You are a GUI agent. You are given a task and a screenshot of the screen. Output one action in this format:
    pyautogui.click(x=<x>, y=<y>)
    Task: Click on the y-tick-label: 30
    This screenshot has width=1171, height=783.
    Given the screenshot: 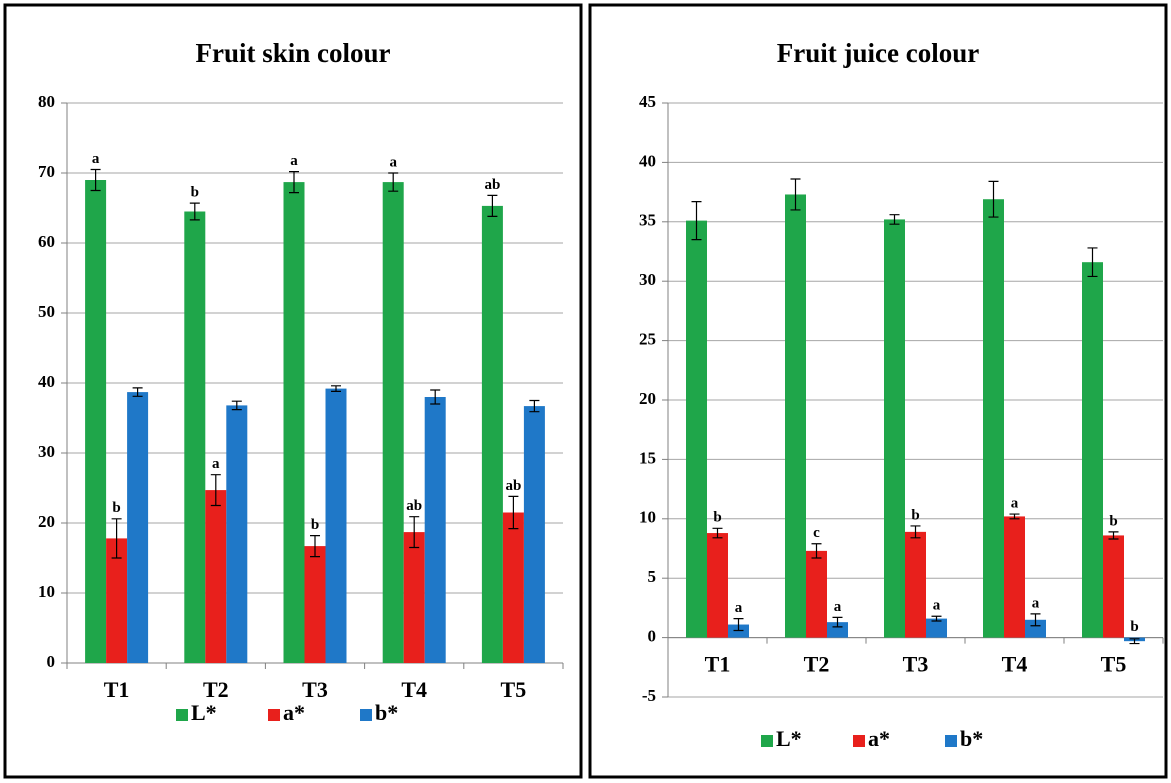 What is the action you would take?
    pyautogui.click(x=46, y=451)
    